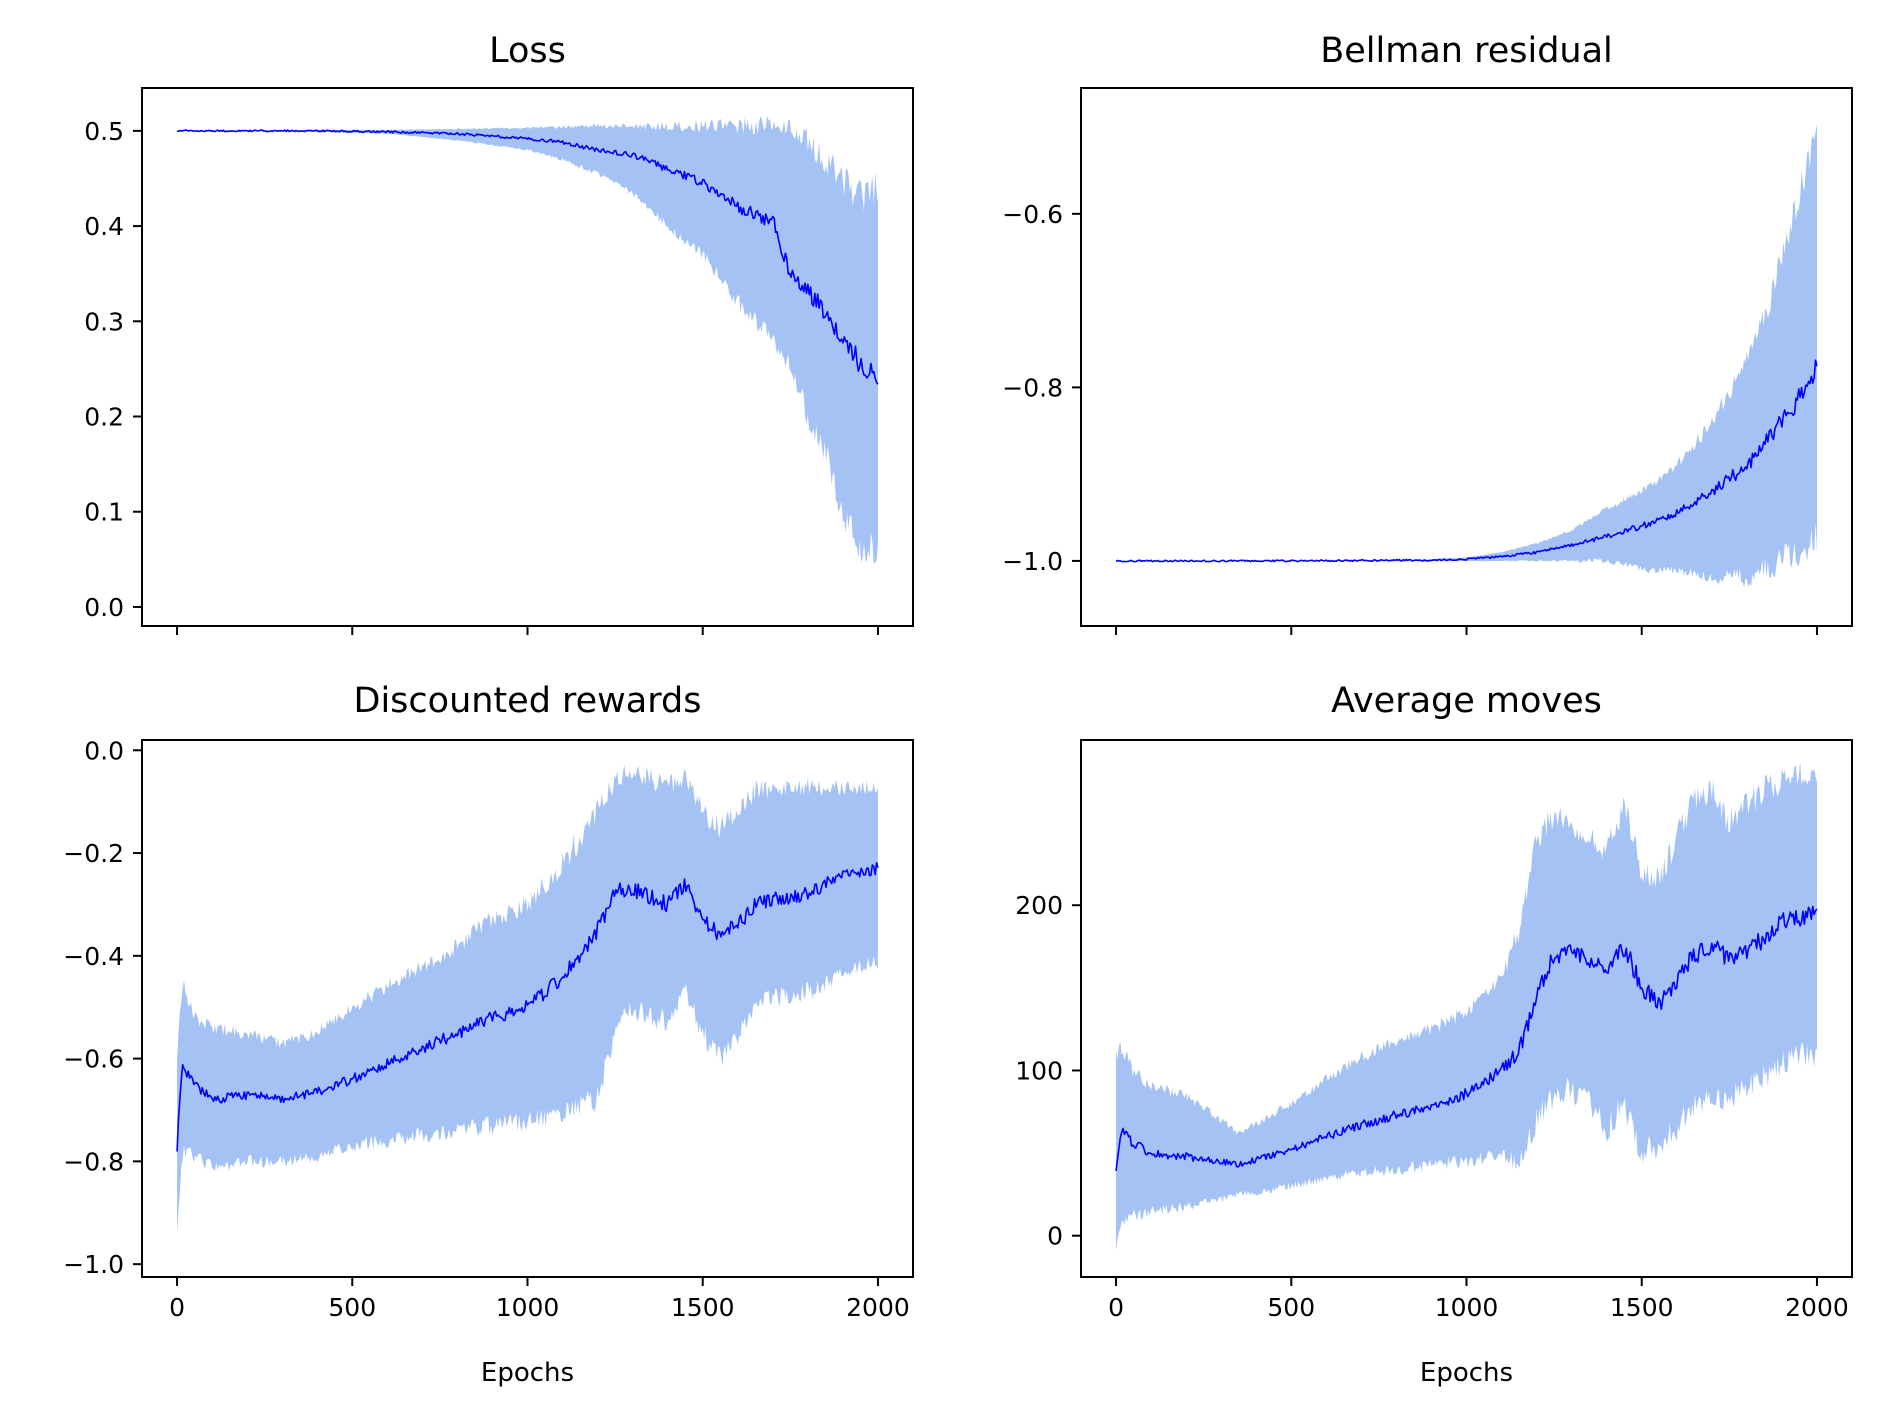  Describe the element at coordinates (1055, 1236) in the screenshot. I see `moves-y-tick-label: 0` at that location.